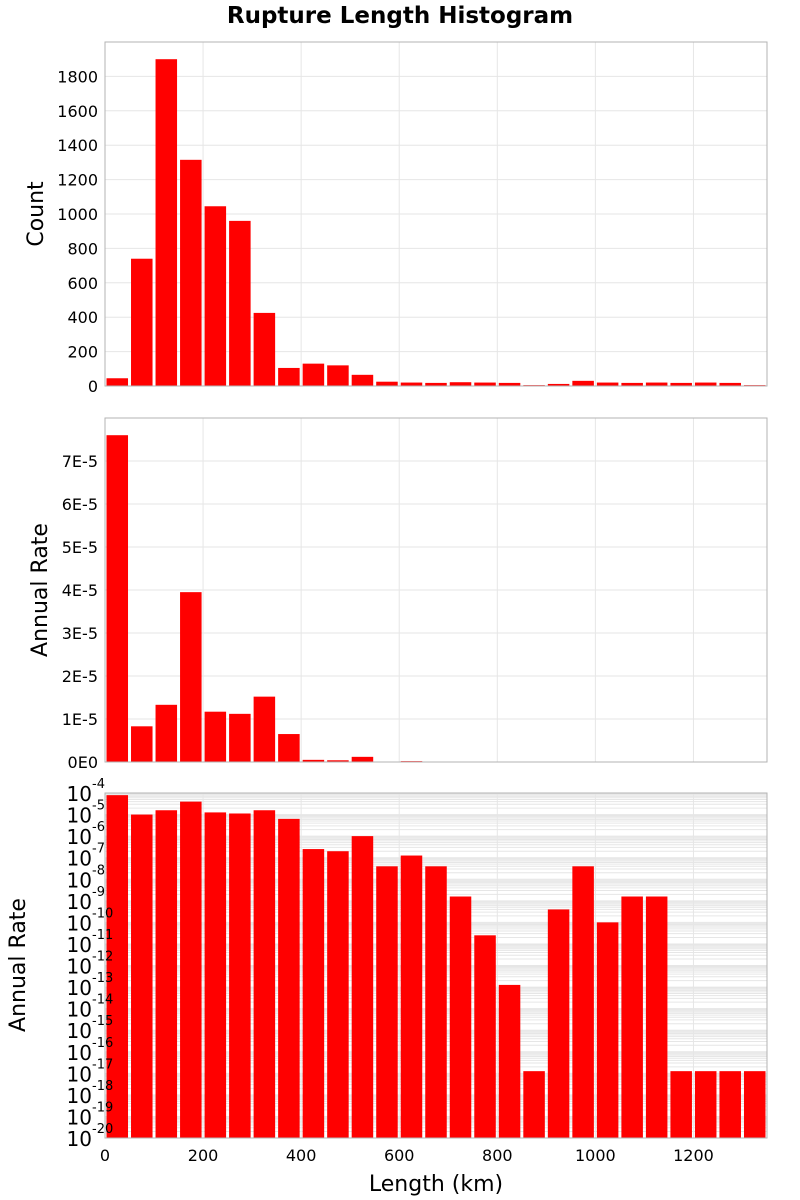 The width and height of the screenshot is (800, 1200). Describe the element at coordinates (102, 1086) in the screenshot. I see `y-tick-label-exponent: -18` at that location.